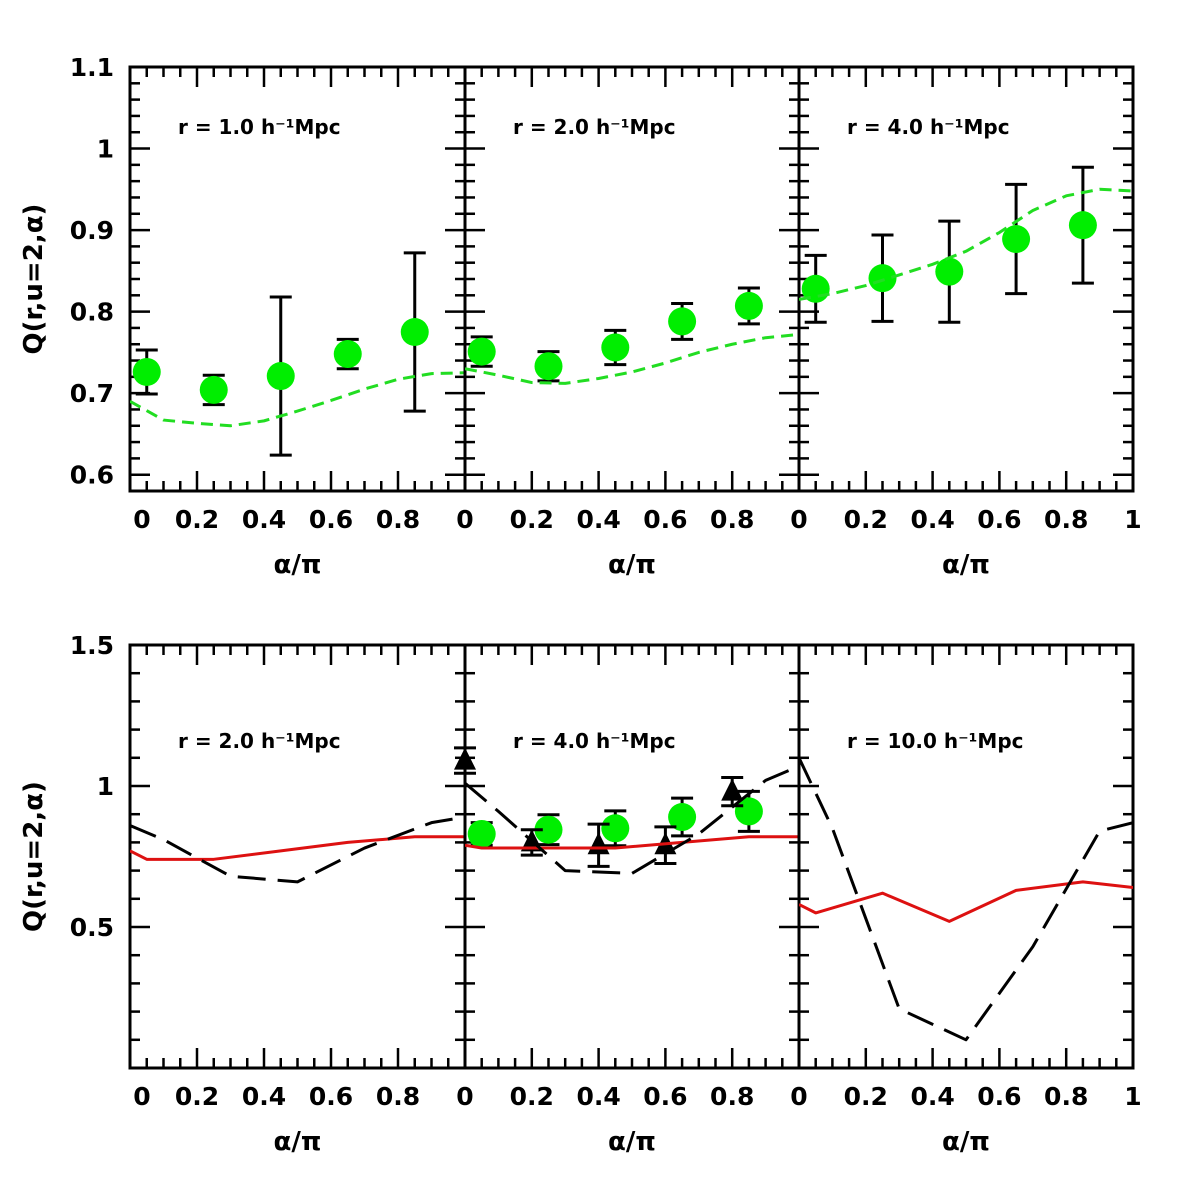 Image resolution: width=1196 pixels, height=1196 pixels. Describe the element at coordinates (92, 927) in the screenshot. I see `y-tick-label: 0.5` at that location.